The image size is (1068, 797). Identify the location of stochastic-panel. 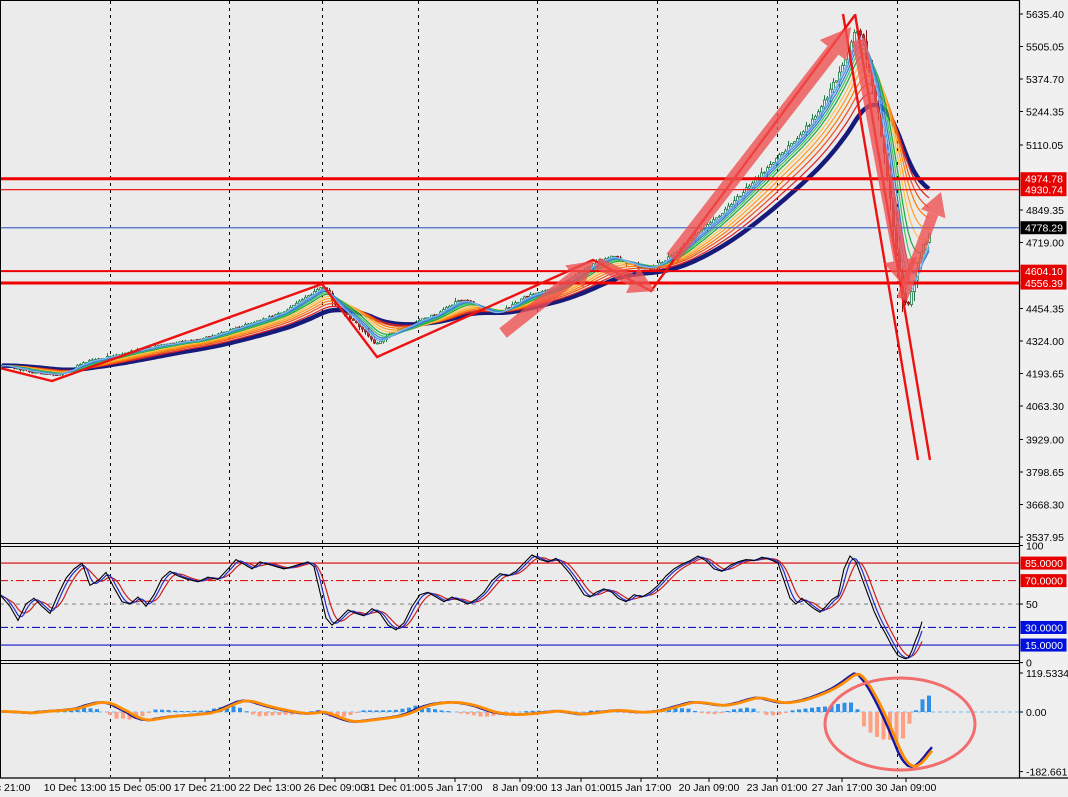
(509, 607).